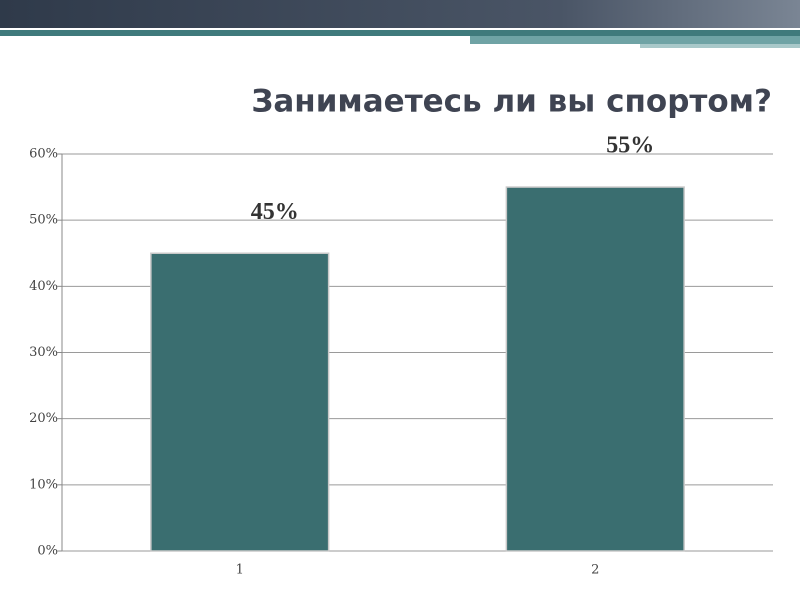 The width and height of the screenshot is (800, 600). I want to click on y-tick-label: 60%, so click(43, 154).